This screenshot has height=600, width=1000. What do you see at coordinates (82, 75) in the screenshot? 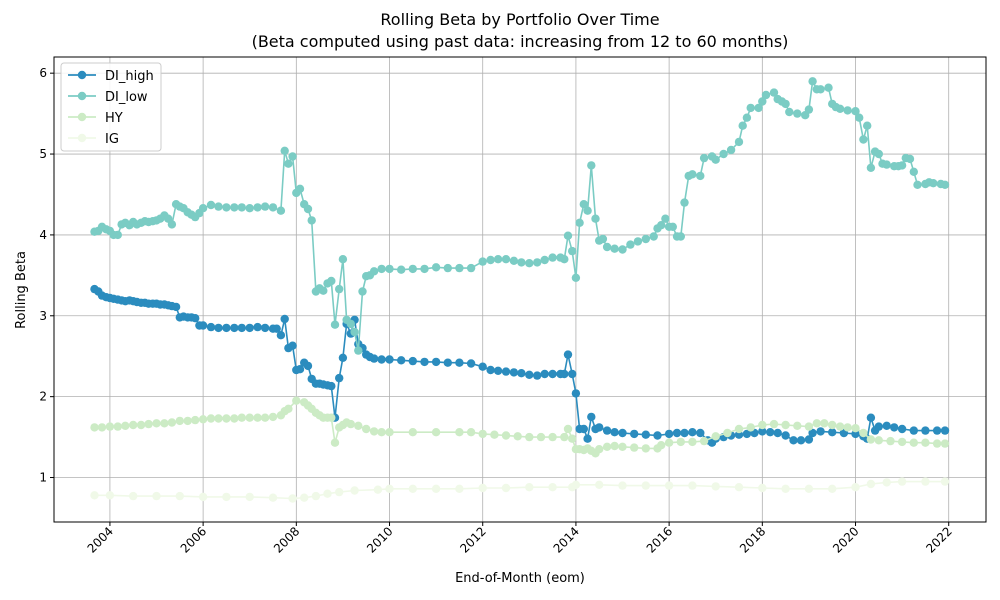
I see `legend-swatch-marker-di-high` at bounding box center [82, 75].